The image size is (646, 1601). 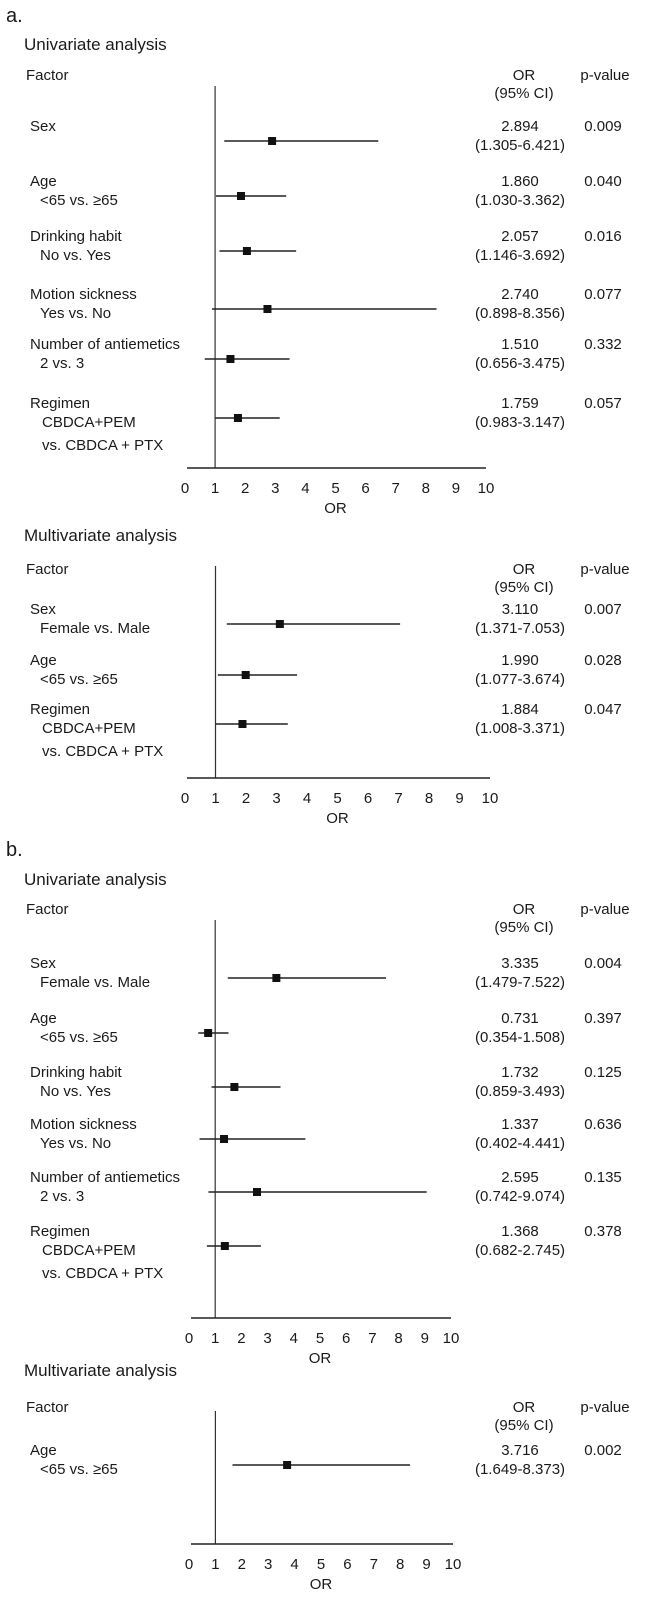 I want to click on ci-value: (0.742-9.074), so click(x=520, y=1196).